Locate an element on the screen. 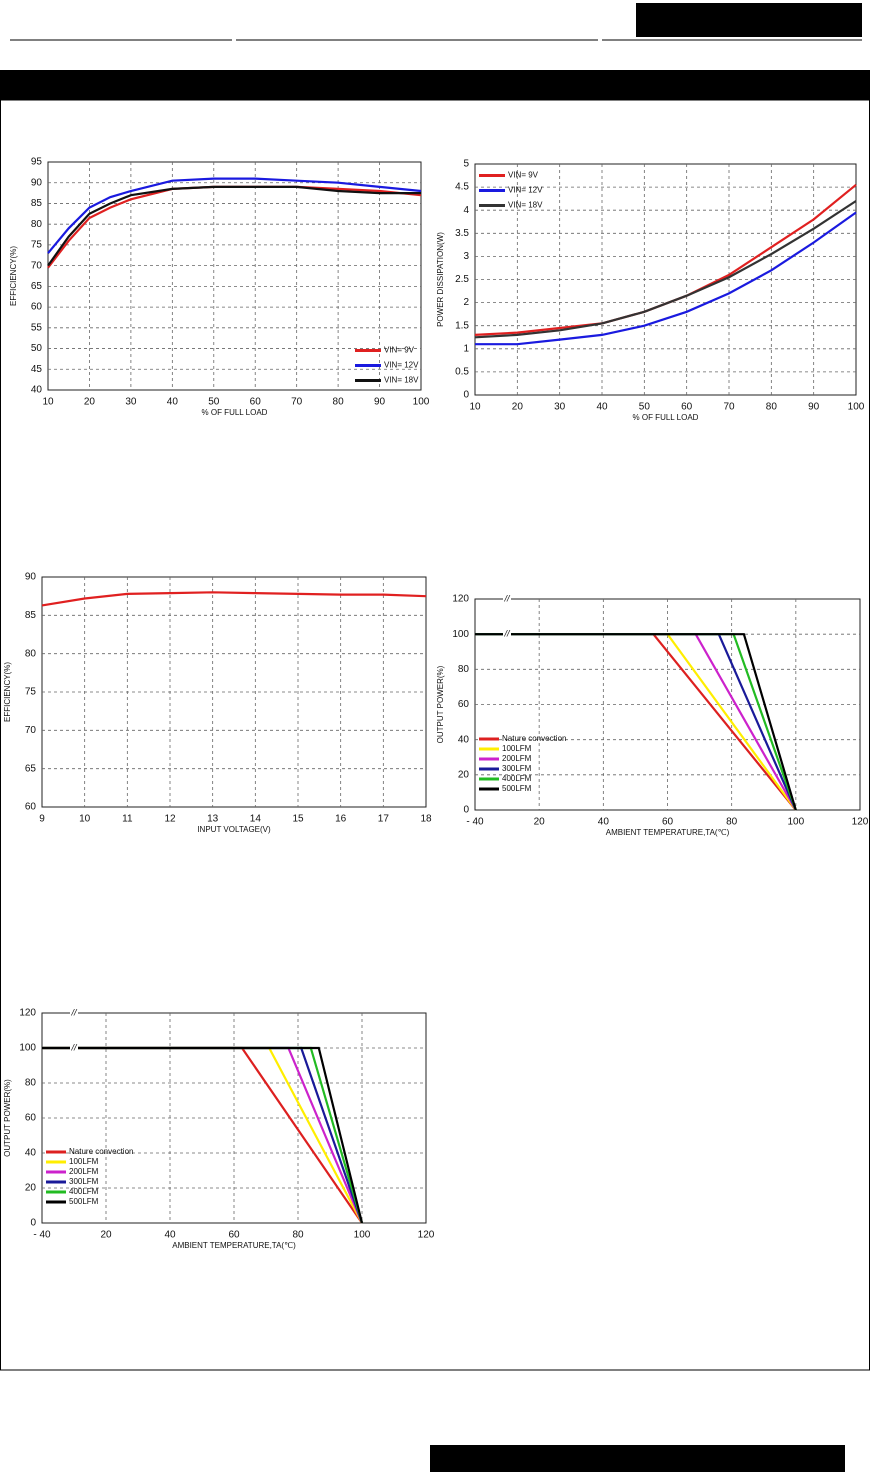  y-tick-label: 40 is located at coordinates (464, 739).